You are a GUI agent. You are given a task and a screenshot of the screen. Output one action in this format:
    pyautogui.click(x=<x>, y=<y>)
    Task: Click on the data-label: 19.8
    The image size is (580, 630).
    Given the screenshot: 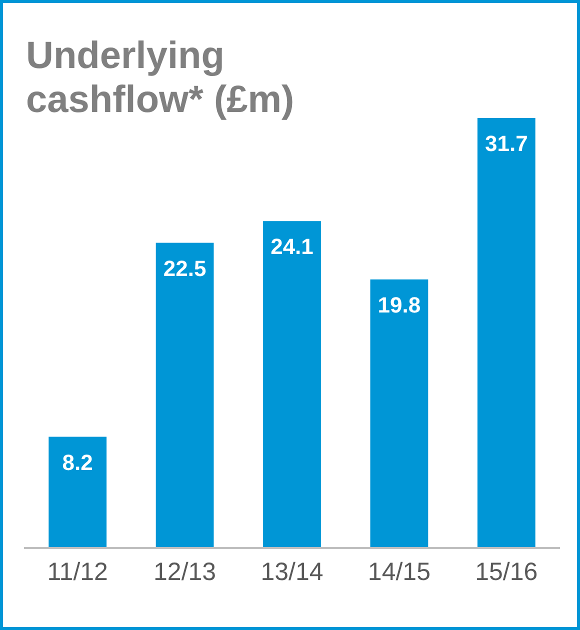 What is the action you would take?
    pyautogui.click(x=399, y=305)
    